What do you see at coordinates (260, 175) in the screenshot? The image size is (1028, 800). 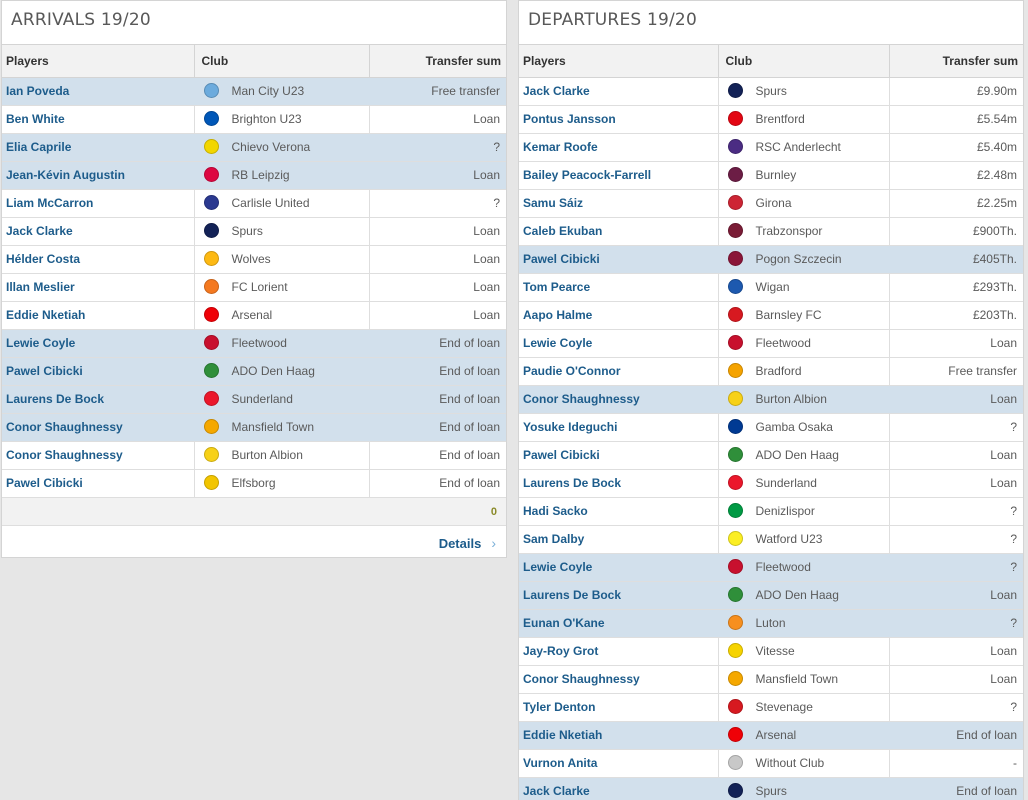 I see `club-link: RB Leipzig` at bounding box center [260, 175].